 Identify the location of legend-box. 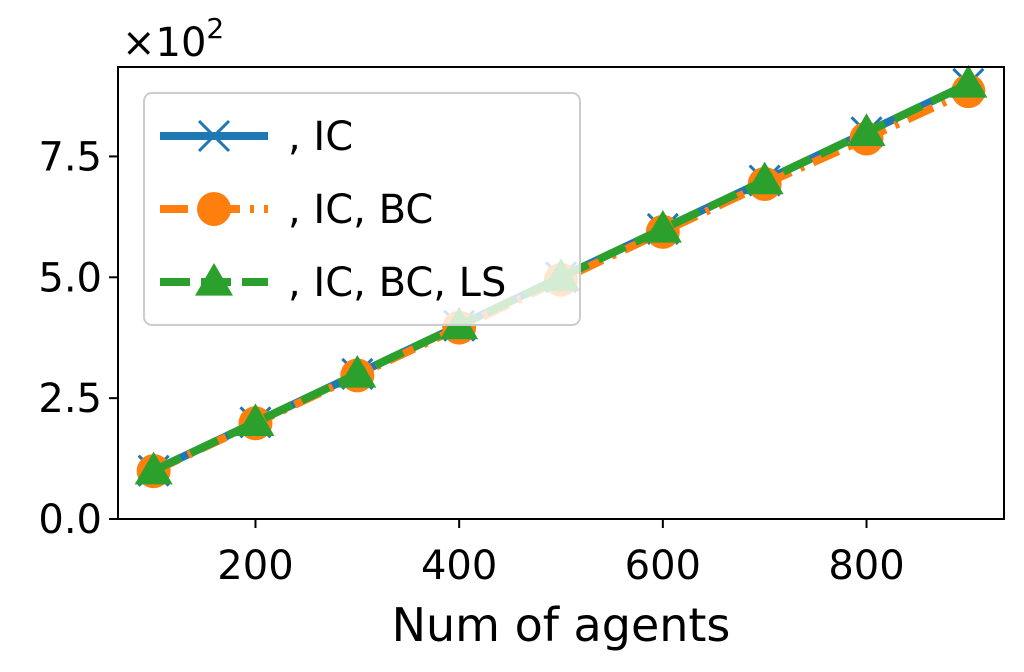
(362, 209).